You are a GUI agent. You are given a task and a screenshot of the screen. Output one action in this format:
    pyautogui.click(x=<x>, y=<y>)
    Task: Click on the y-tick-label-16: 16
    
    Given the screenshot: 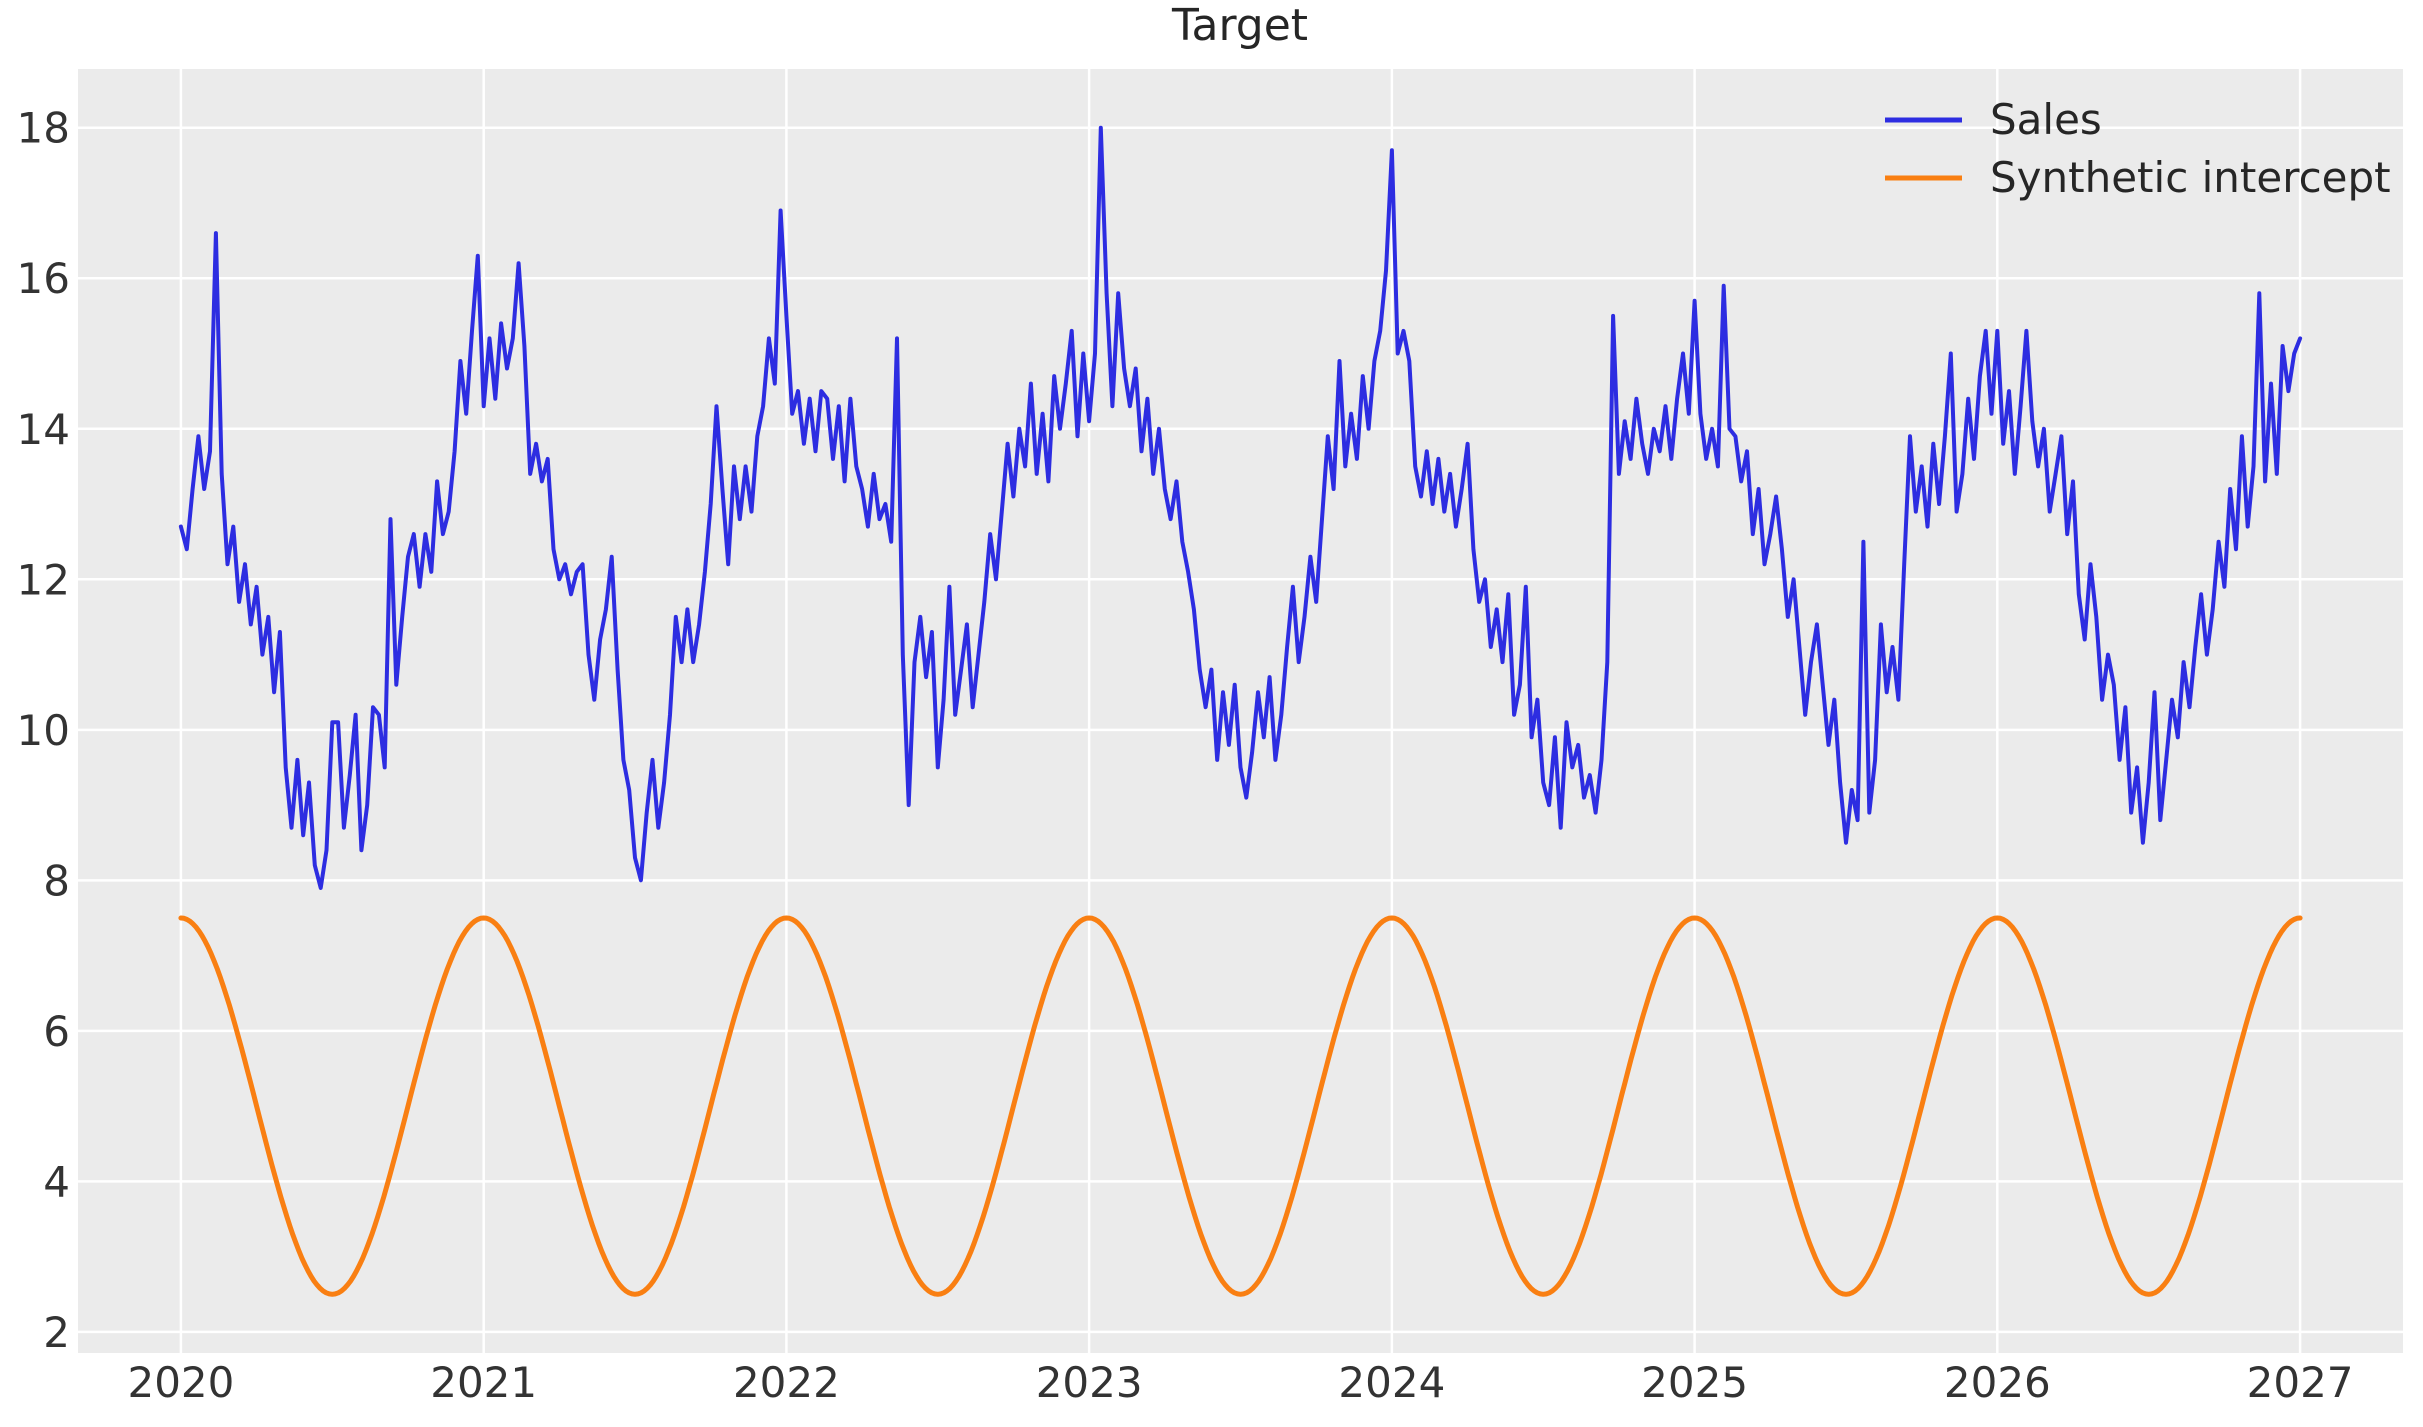 What is the action you would take?
    pyautogui.click(x=43, y=278)
    